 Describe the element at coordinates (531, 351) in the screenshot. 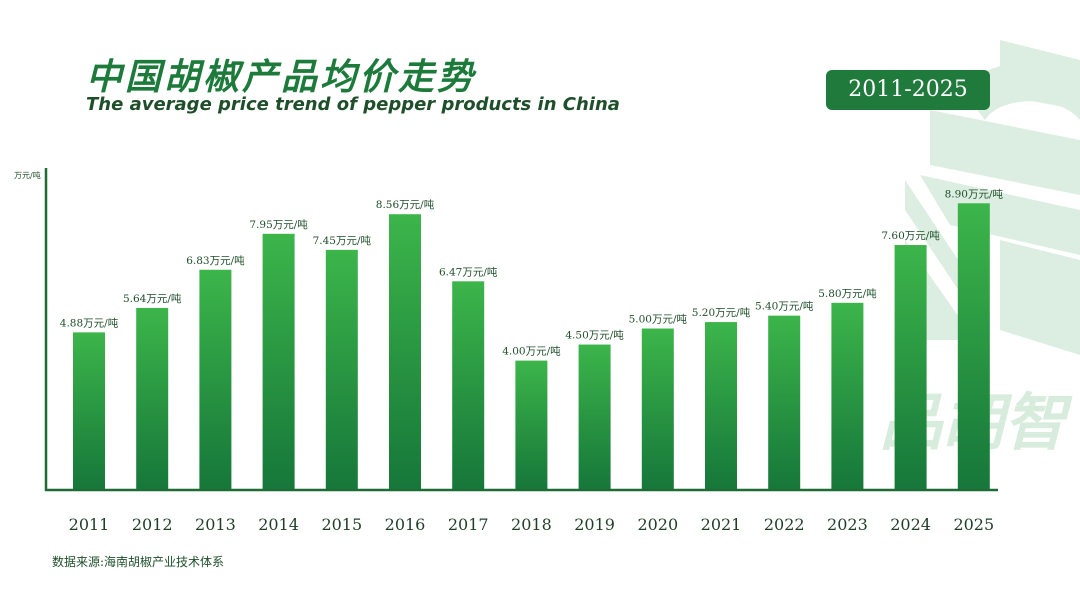

I see `data-label-2018: 4.00万元/吨` at that location.